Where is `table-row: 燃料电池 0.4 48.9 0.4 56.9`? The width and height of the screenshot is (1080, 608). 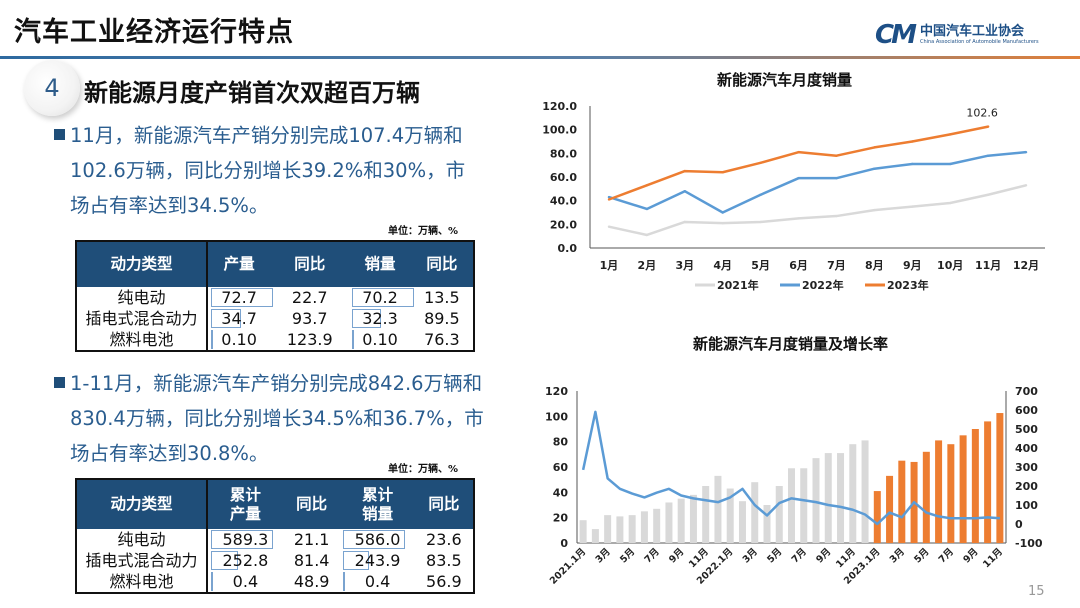 table-row: 燃料电池 0.4 48.9 0.4 56.9 is located at coordinates (275, 582).